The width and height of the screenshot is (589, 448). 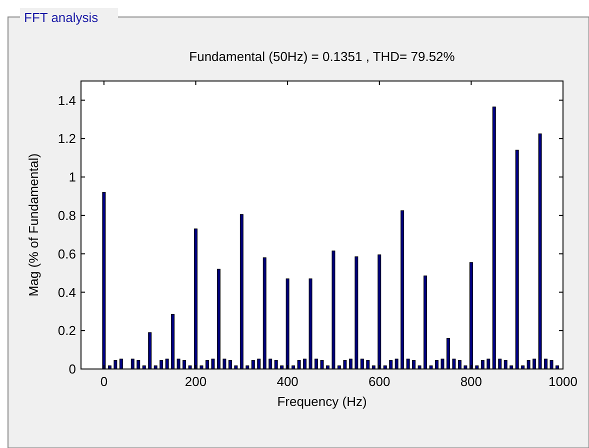 I want to click on y-tick-label: 1.4, so click(x=67, y=100).